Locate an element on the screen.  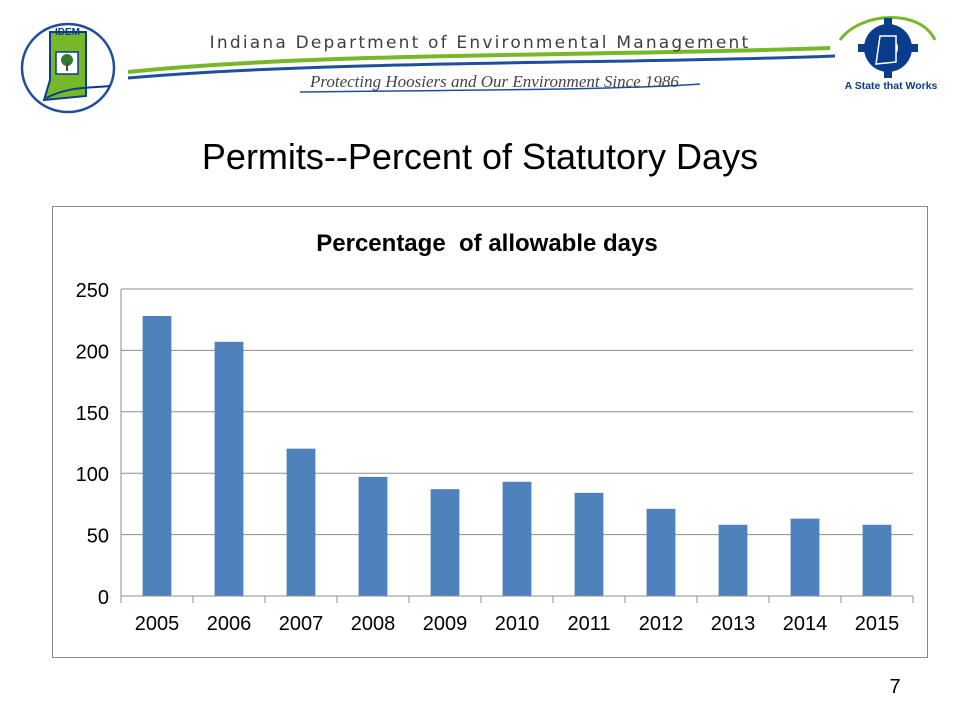
state-slogan: A State that Works is located at coordinates (891, 86).